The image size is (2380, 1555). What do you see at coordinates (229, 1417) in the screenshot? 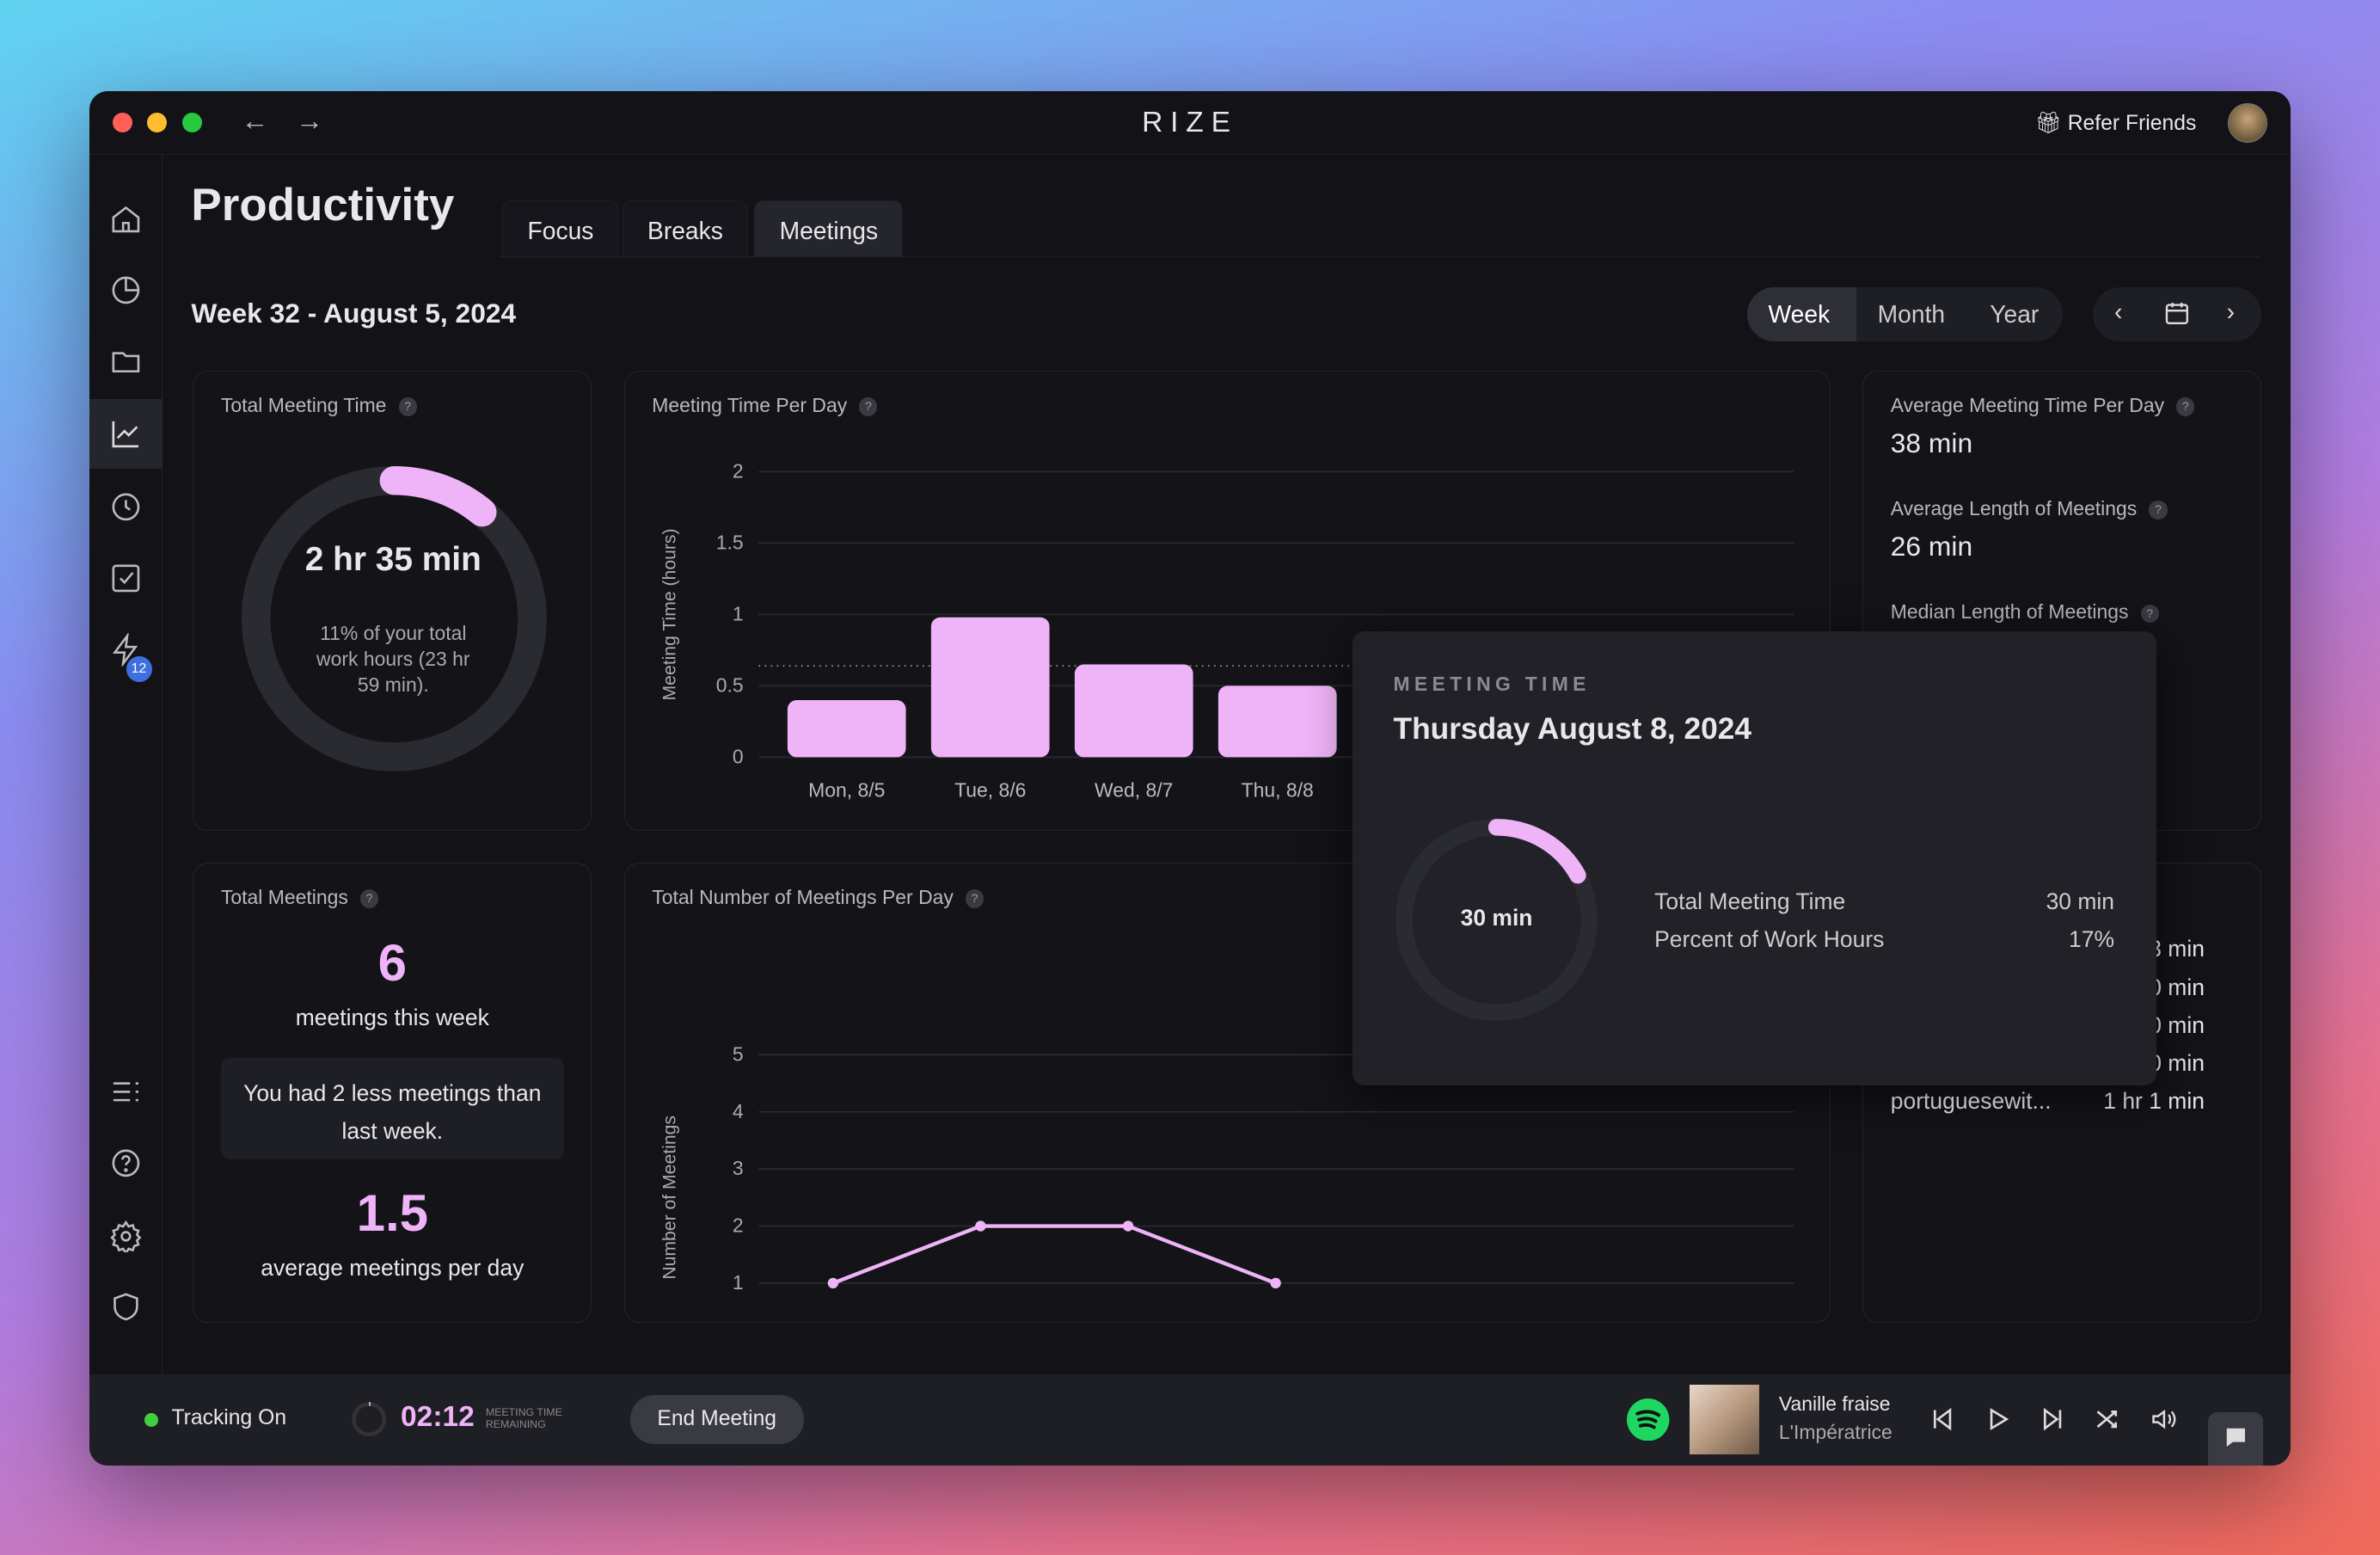
I see `tracking-status: Tracking On` at bounding box center [229, 1417].